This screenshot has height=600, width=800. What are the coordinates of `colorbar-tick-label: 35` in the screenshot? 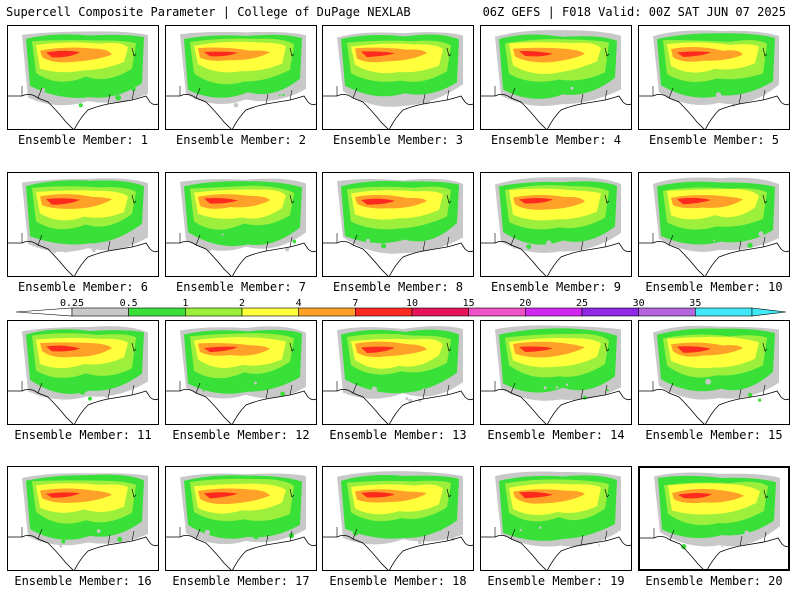 It's located at (695, 303).